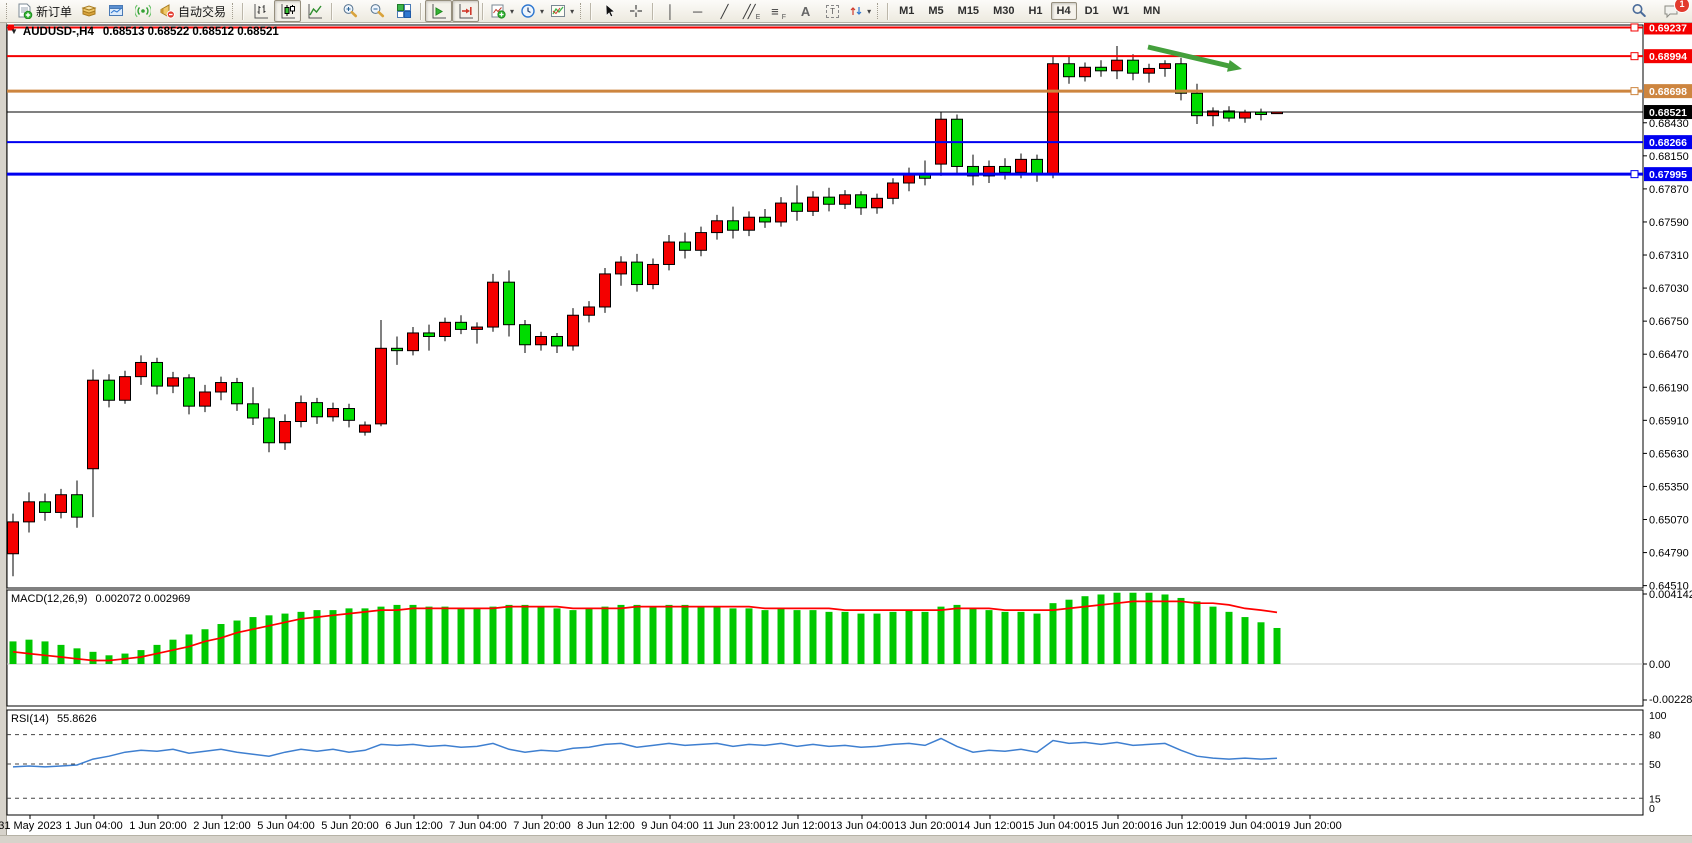 The image size is (1692, 843). Describe the element at coordinates (1668, 91) in the screenshot. I see `price-tag: 0.68698` at that location.